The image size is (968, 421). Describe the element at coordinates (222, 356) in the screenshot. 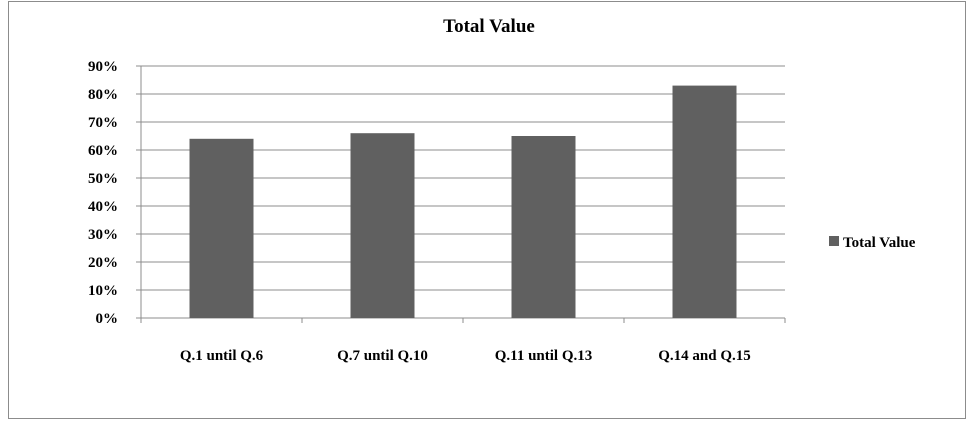

I see `x-tick-label: Q.1 until Q.6` at that location.